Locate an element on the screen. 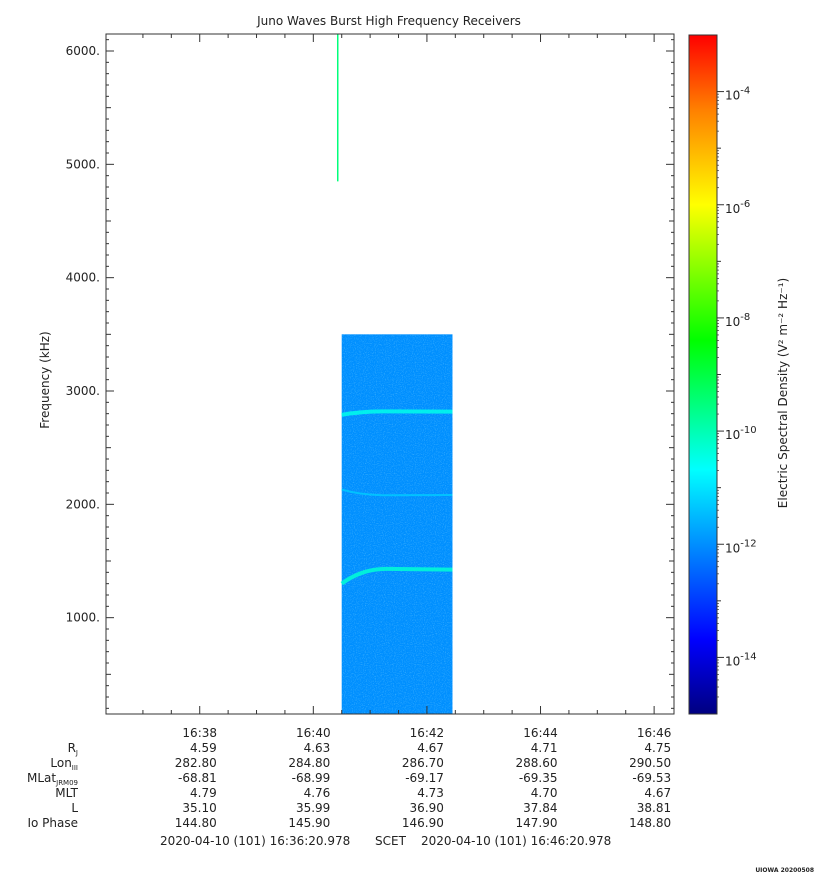 Image resolution: width=815 pixels, height=880 pixels. colorbar-tick-label: 10⁻⁴ is located at coordinates (737, 94).